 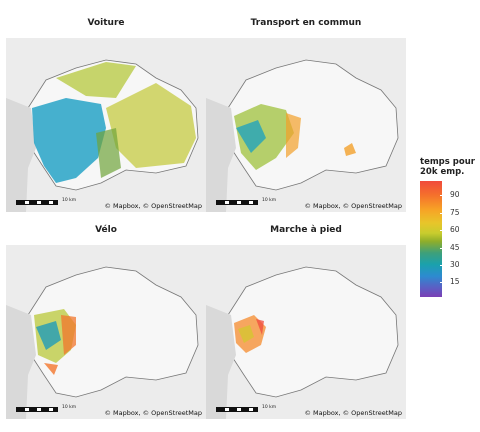 I want to click on legend: temps pour 20k emp. 90 75 60 45 30 15, so click(x=450, y=227).